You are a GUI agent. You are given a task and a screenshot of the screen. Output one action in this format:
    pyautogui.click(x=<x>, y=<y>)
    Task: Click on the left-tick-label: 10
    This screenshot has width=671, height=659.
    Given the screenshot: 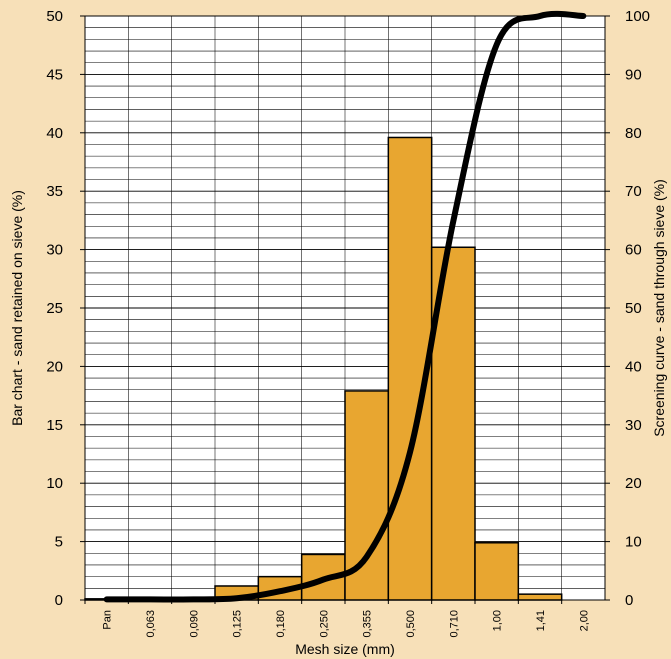 What is the action you would take?
    pyautogui.click(x=54, y=483)
    